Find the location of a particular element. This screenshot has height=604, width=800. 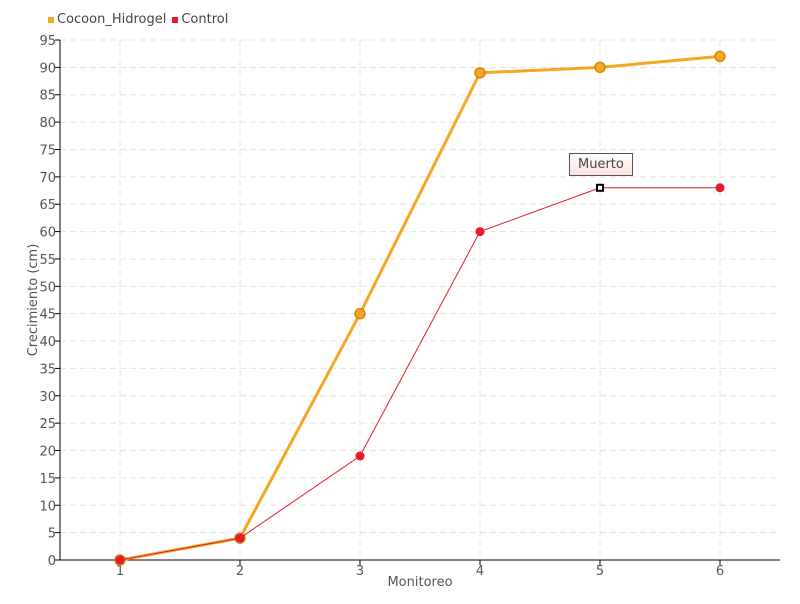

x-tick-label: 3 is located at coordinates (360, 571).